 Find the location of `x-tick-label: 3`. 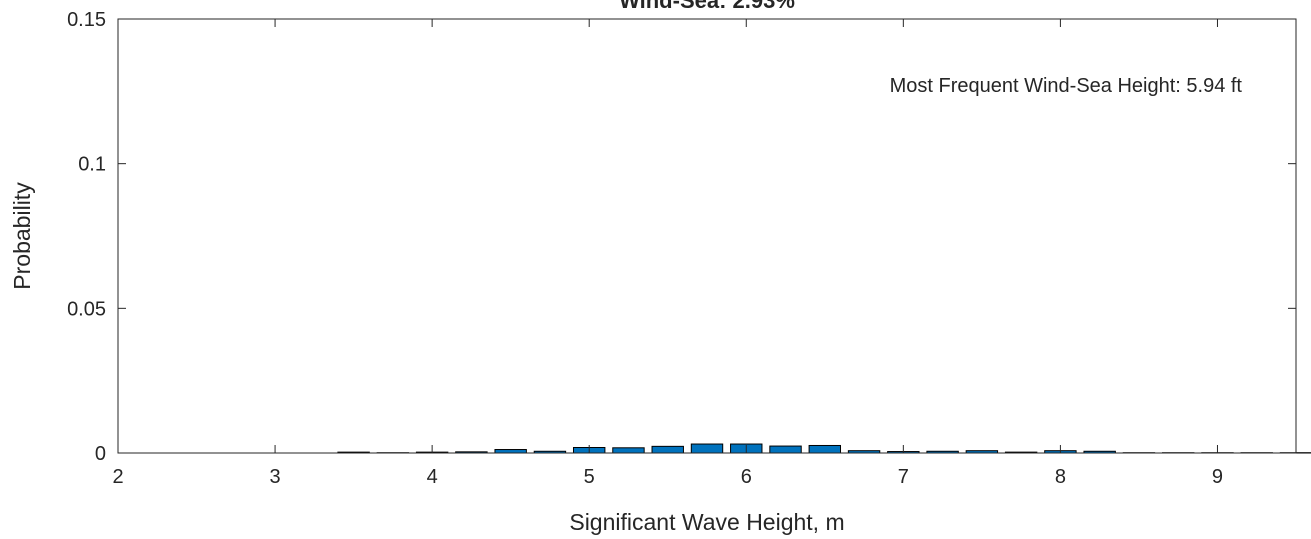

x-tick-label: 3 is located at coordinates (275, 477).